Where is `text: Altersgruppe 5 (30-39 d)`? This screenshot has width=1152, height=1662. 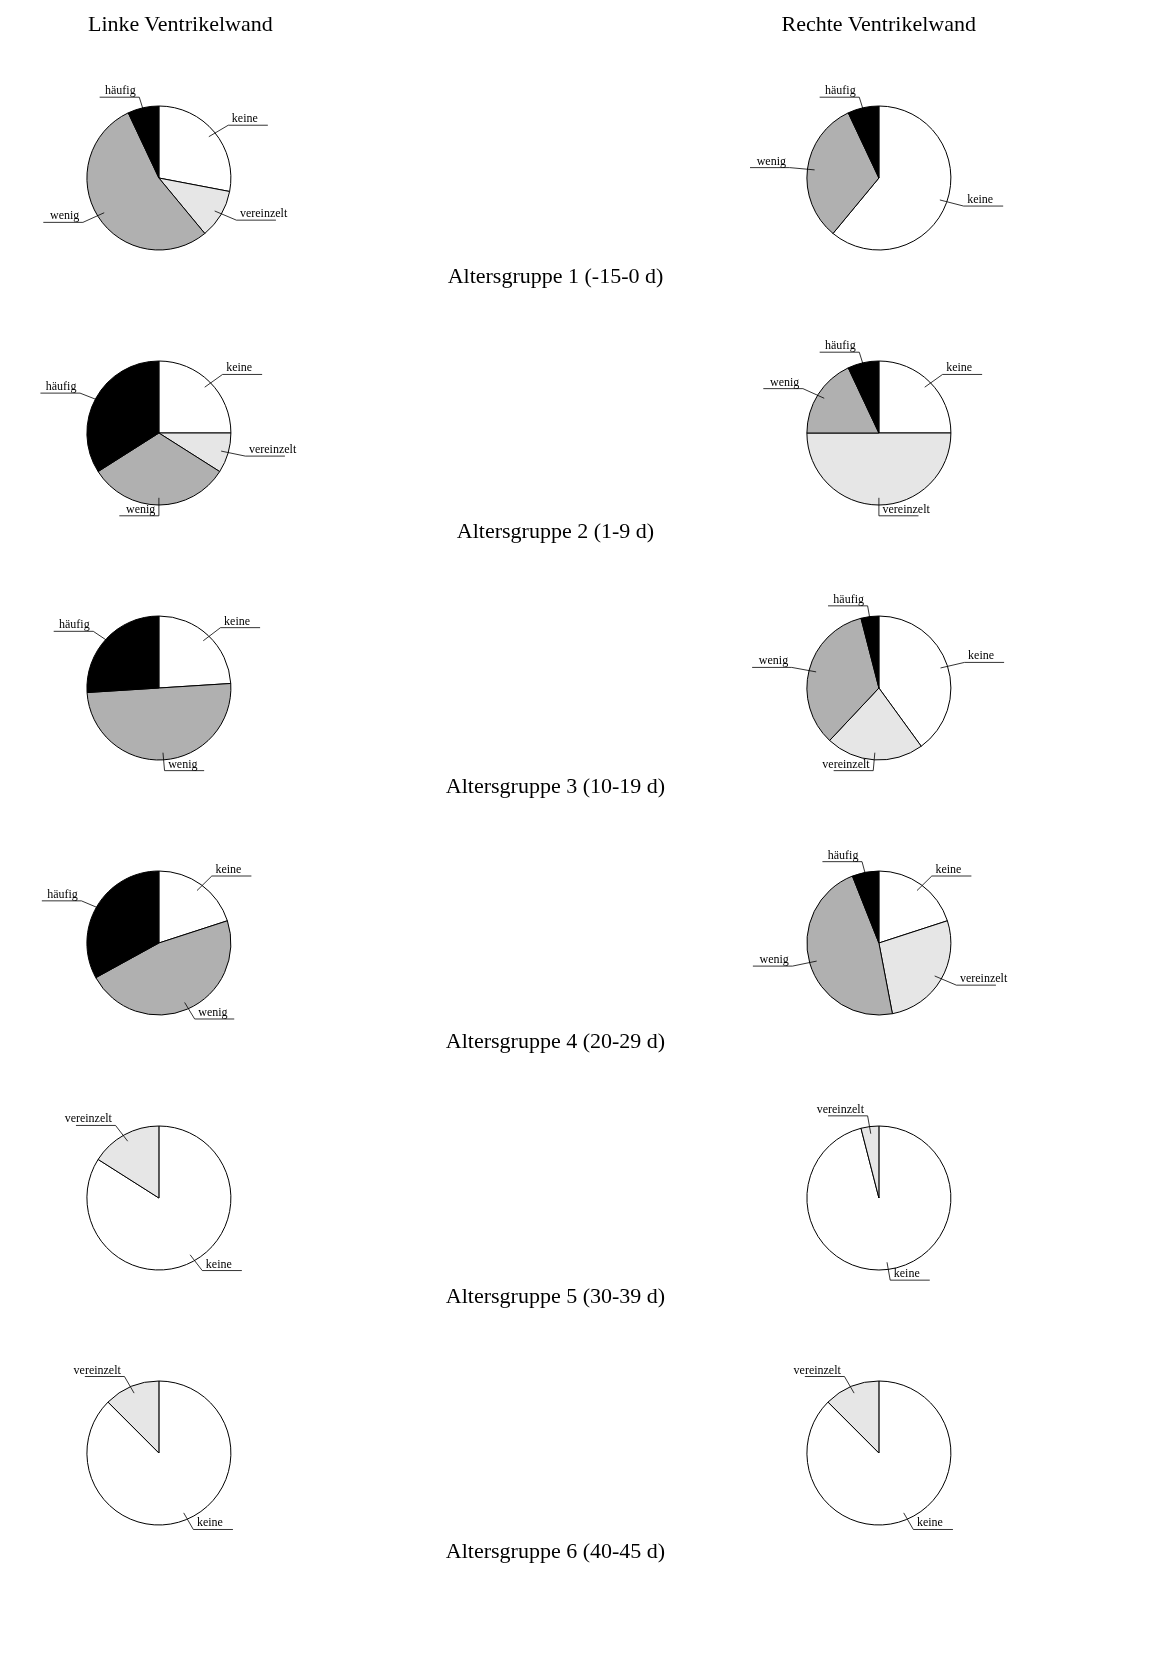 text: Altersgruppe 5 (30-39 d) is located at coordinates (555, 1295).